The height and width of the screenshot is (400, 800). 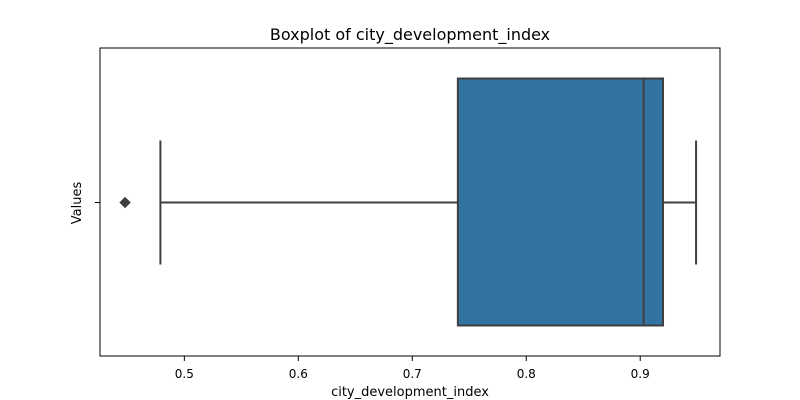 What do you see at coordinates (410, 35) in the screenshot?
I see `chart-title: Boxplot of city_development_index` at bounding box center [410, 35].